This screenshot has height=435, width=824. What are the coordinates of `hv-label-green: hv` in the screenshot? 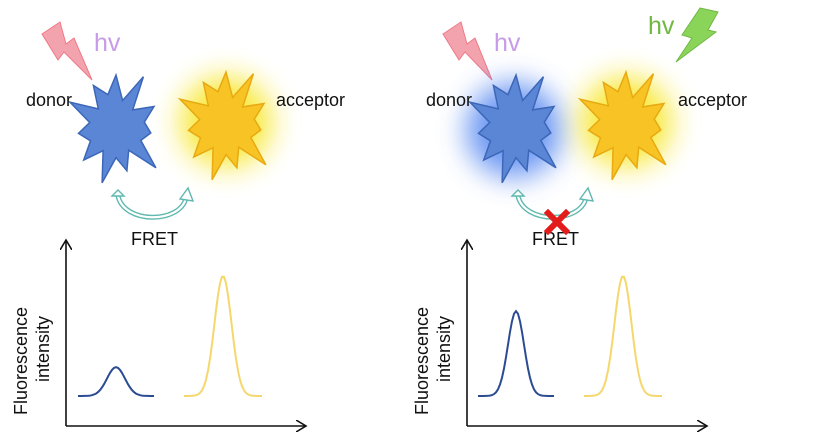 It's located at (661, 26).